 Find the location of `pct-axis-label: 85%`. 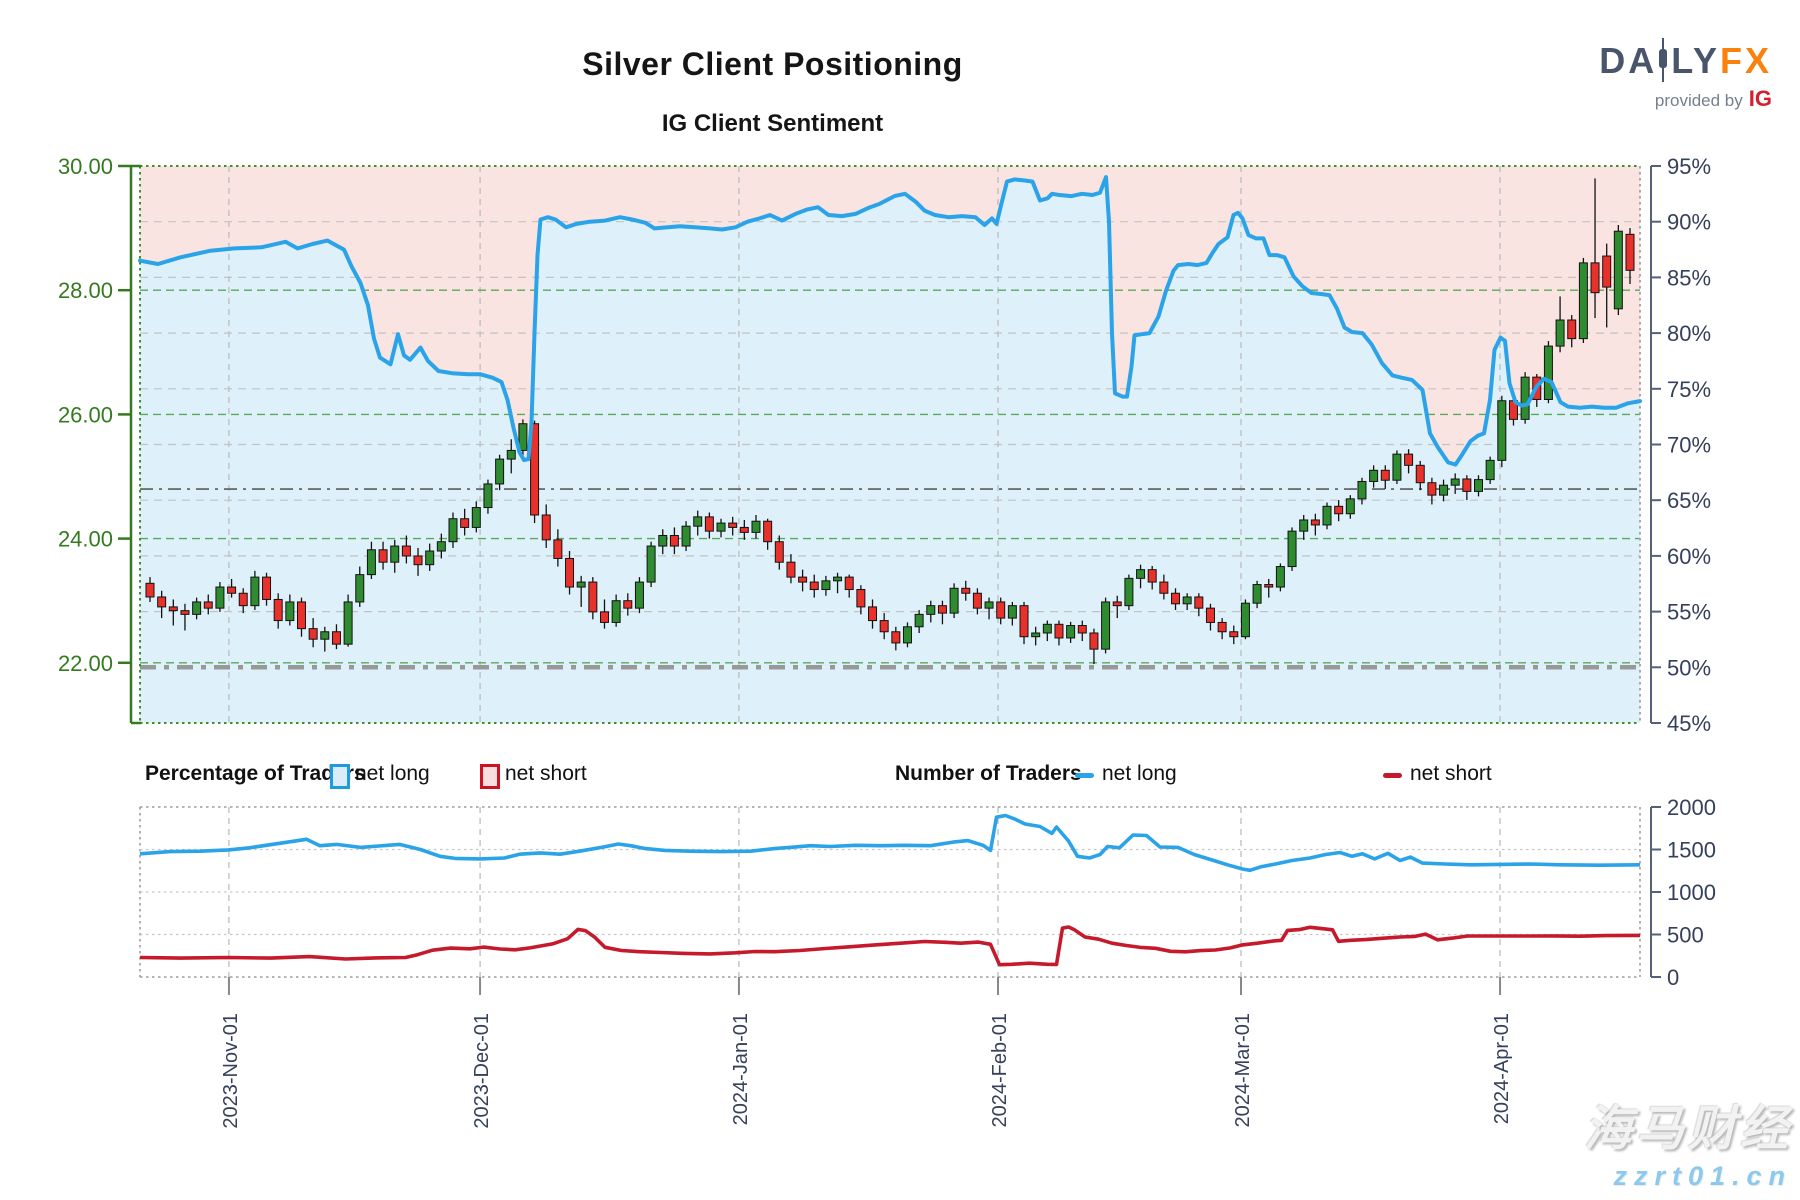

pct-axis-label: 85% is located at coordinates (1689, 277).